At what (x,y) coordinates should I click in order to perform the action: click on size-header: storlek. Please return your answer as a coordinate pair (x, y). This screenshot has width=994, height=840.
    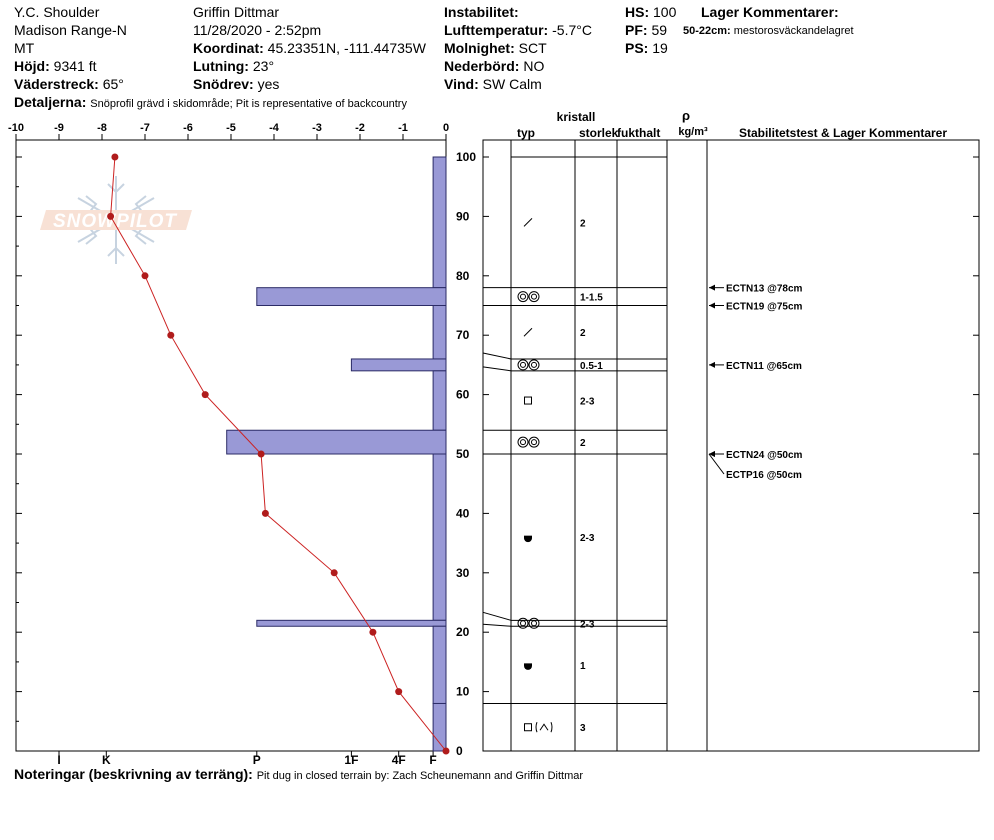
    Looking at the image, I should click on (599, 133).